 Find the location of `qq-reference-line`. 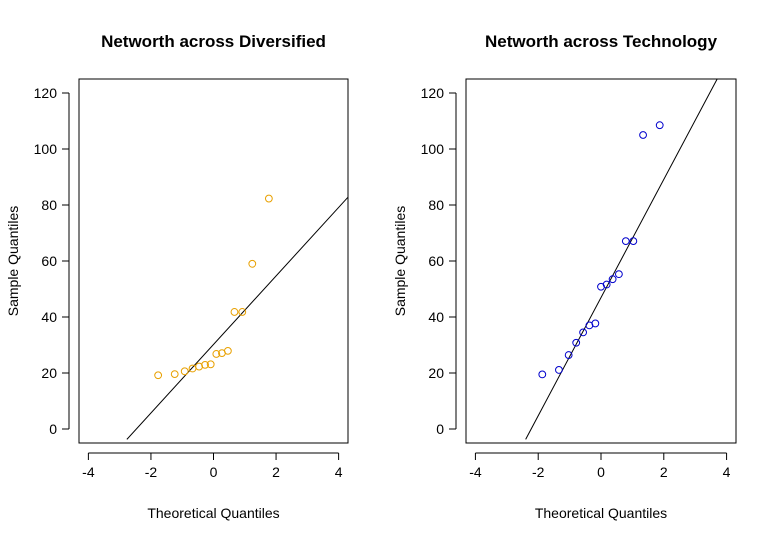

qq-reference-line is located at coordinates (237, 318).